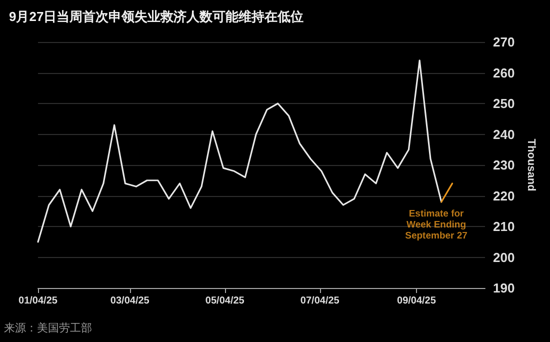 This screenshot has height=342, width=550. I want to click on y-tick-label: 220, so click(504, 196).